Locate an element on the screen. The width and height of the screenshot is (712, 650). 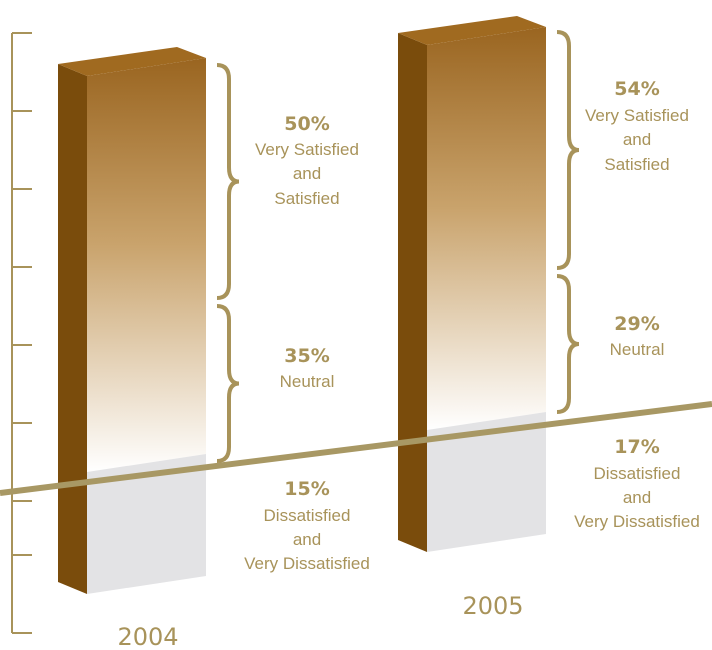
value-label: 15% is located at coordinates (306, 489).